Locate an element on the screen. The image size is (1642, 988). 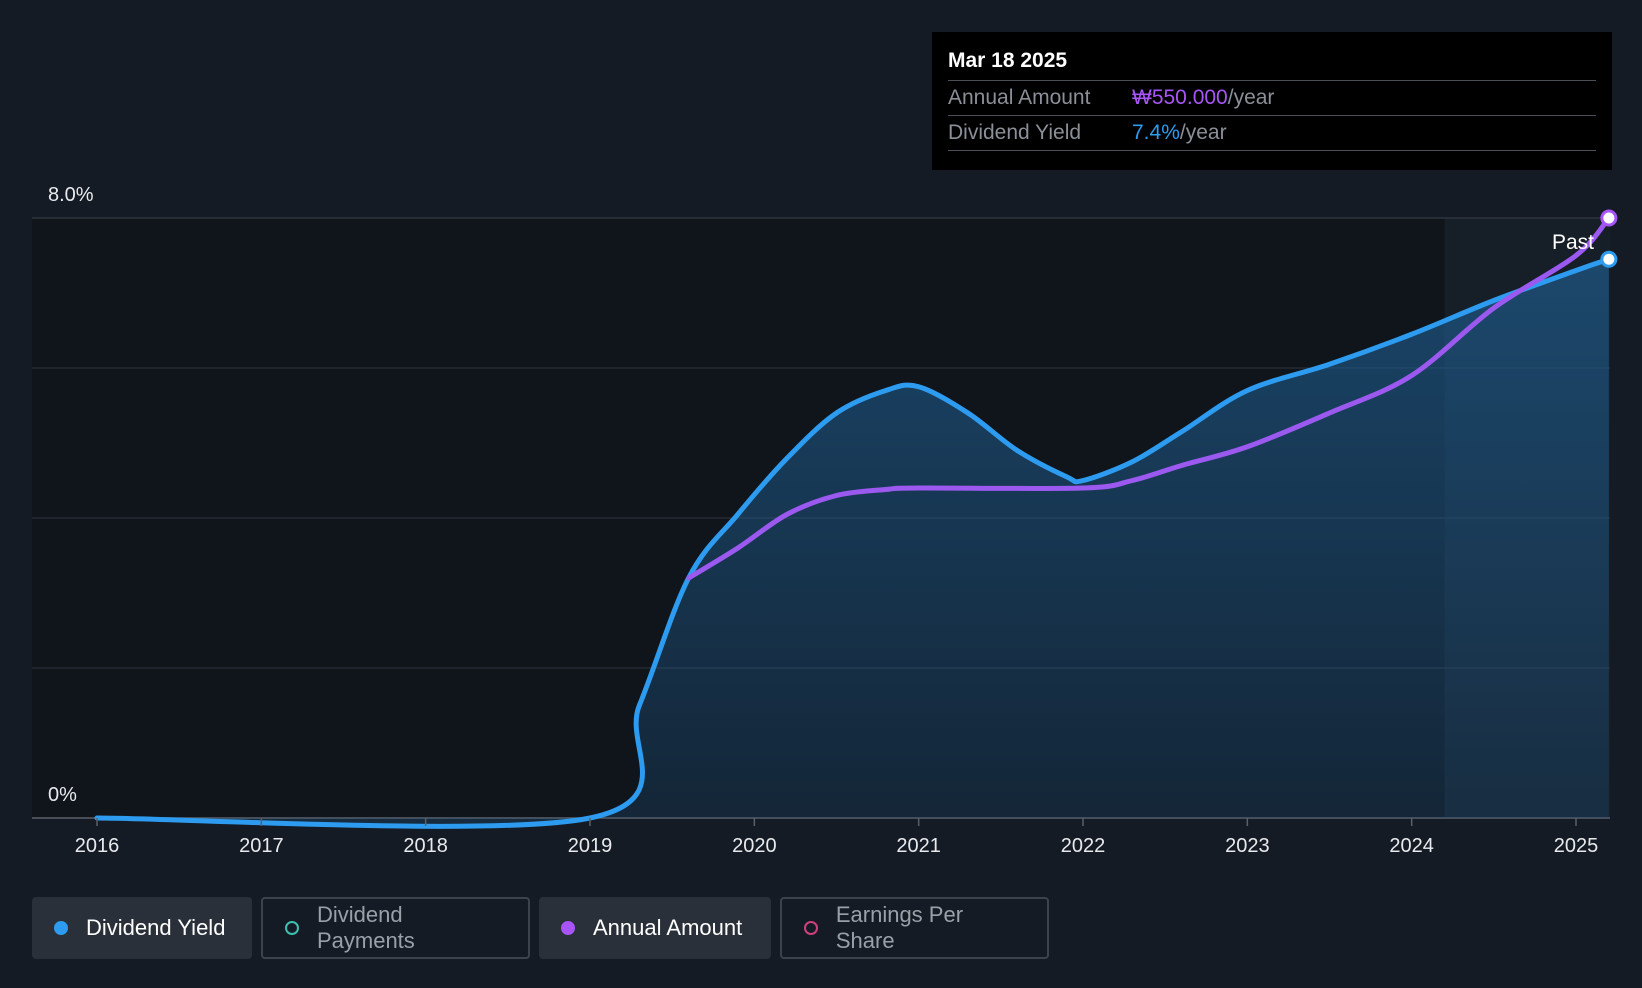
dividend-yield-end-point is located at coordinates (1609, 259).